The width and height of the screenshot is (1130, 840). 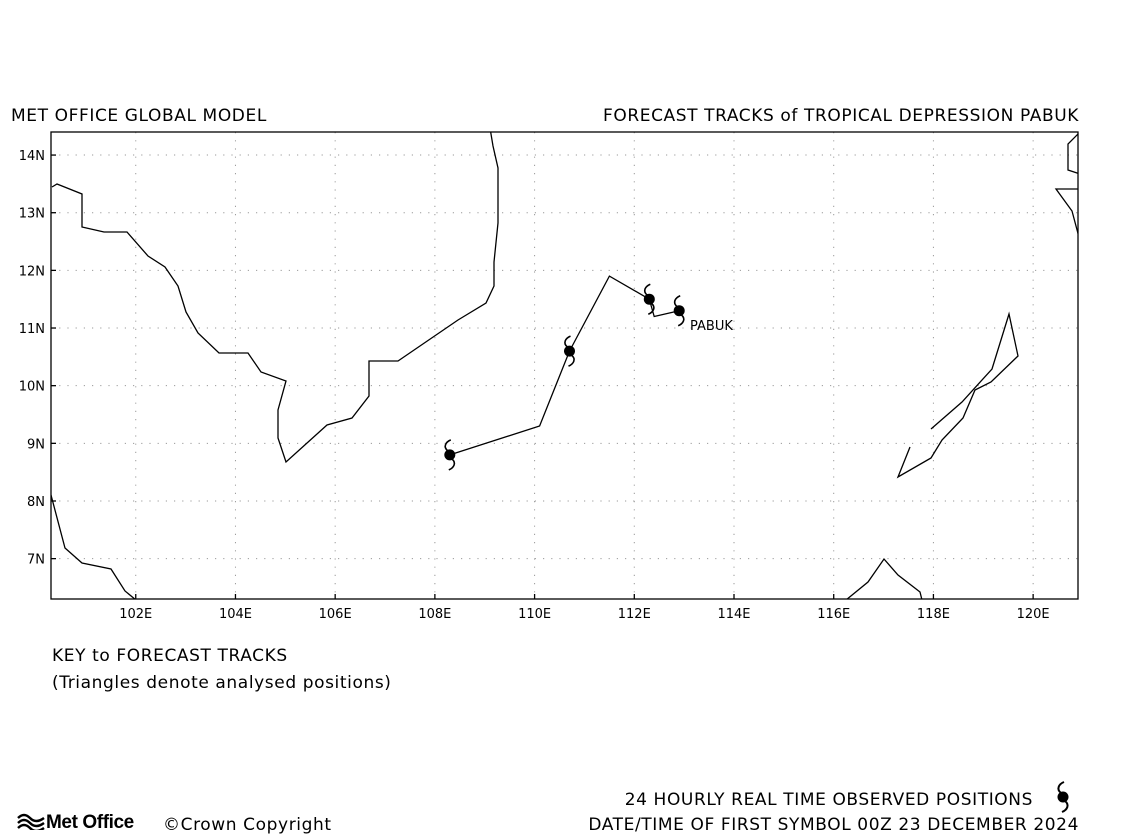 I want to click on lon-label: 110E, so click(x=534, y=614).